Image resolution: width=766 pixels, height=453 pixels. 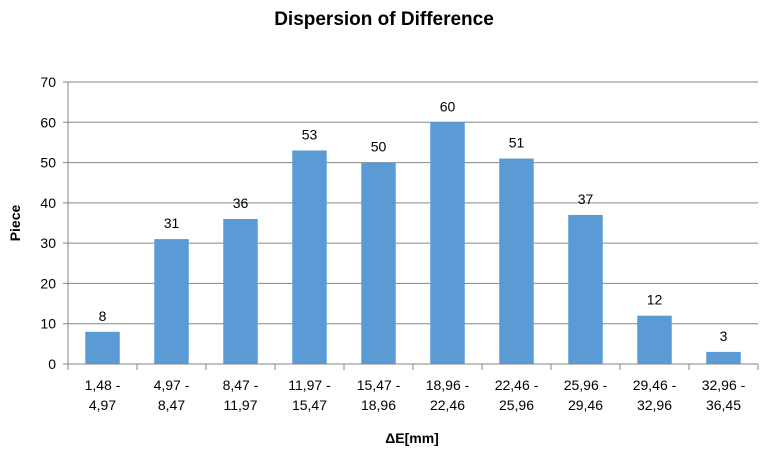 What do you see at coordinates (241, 385) in the screenshot?
I see `x-tick-label: 8,47 -` at bounding box center [241, 385].